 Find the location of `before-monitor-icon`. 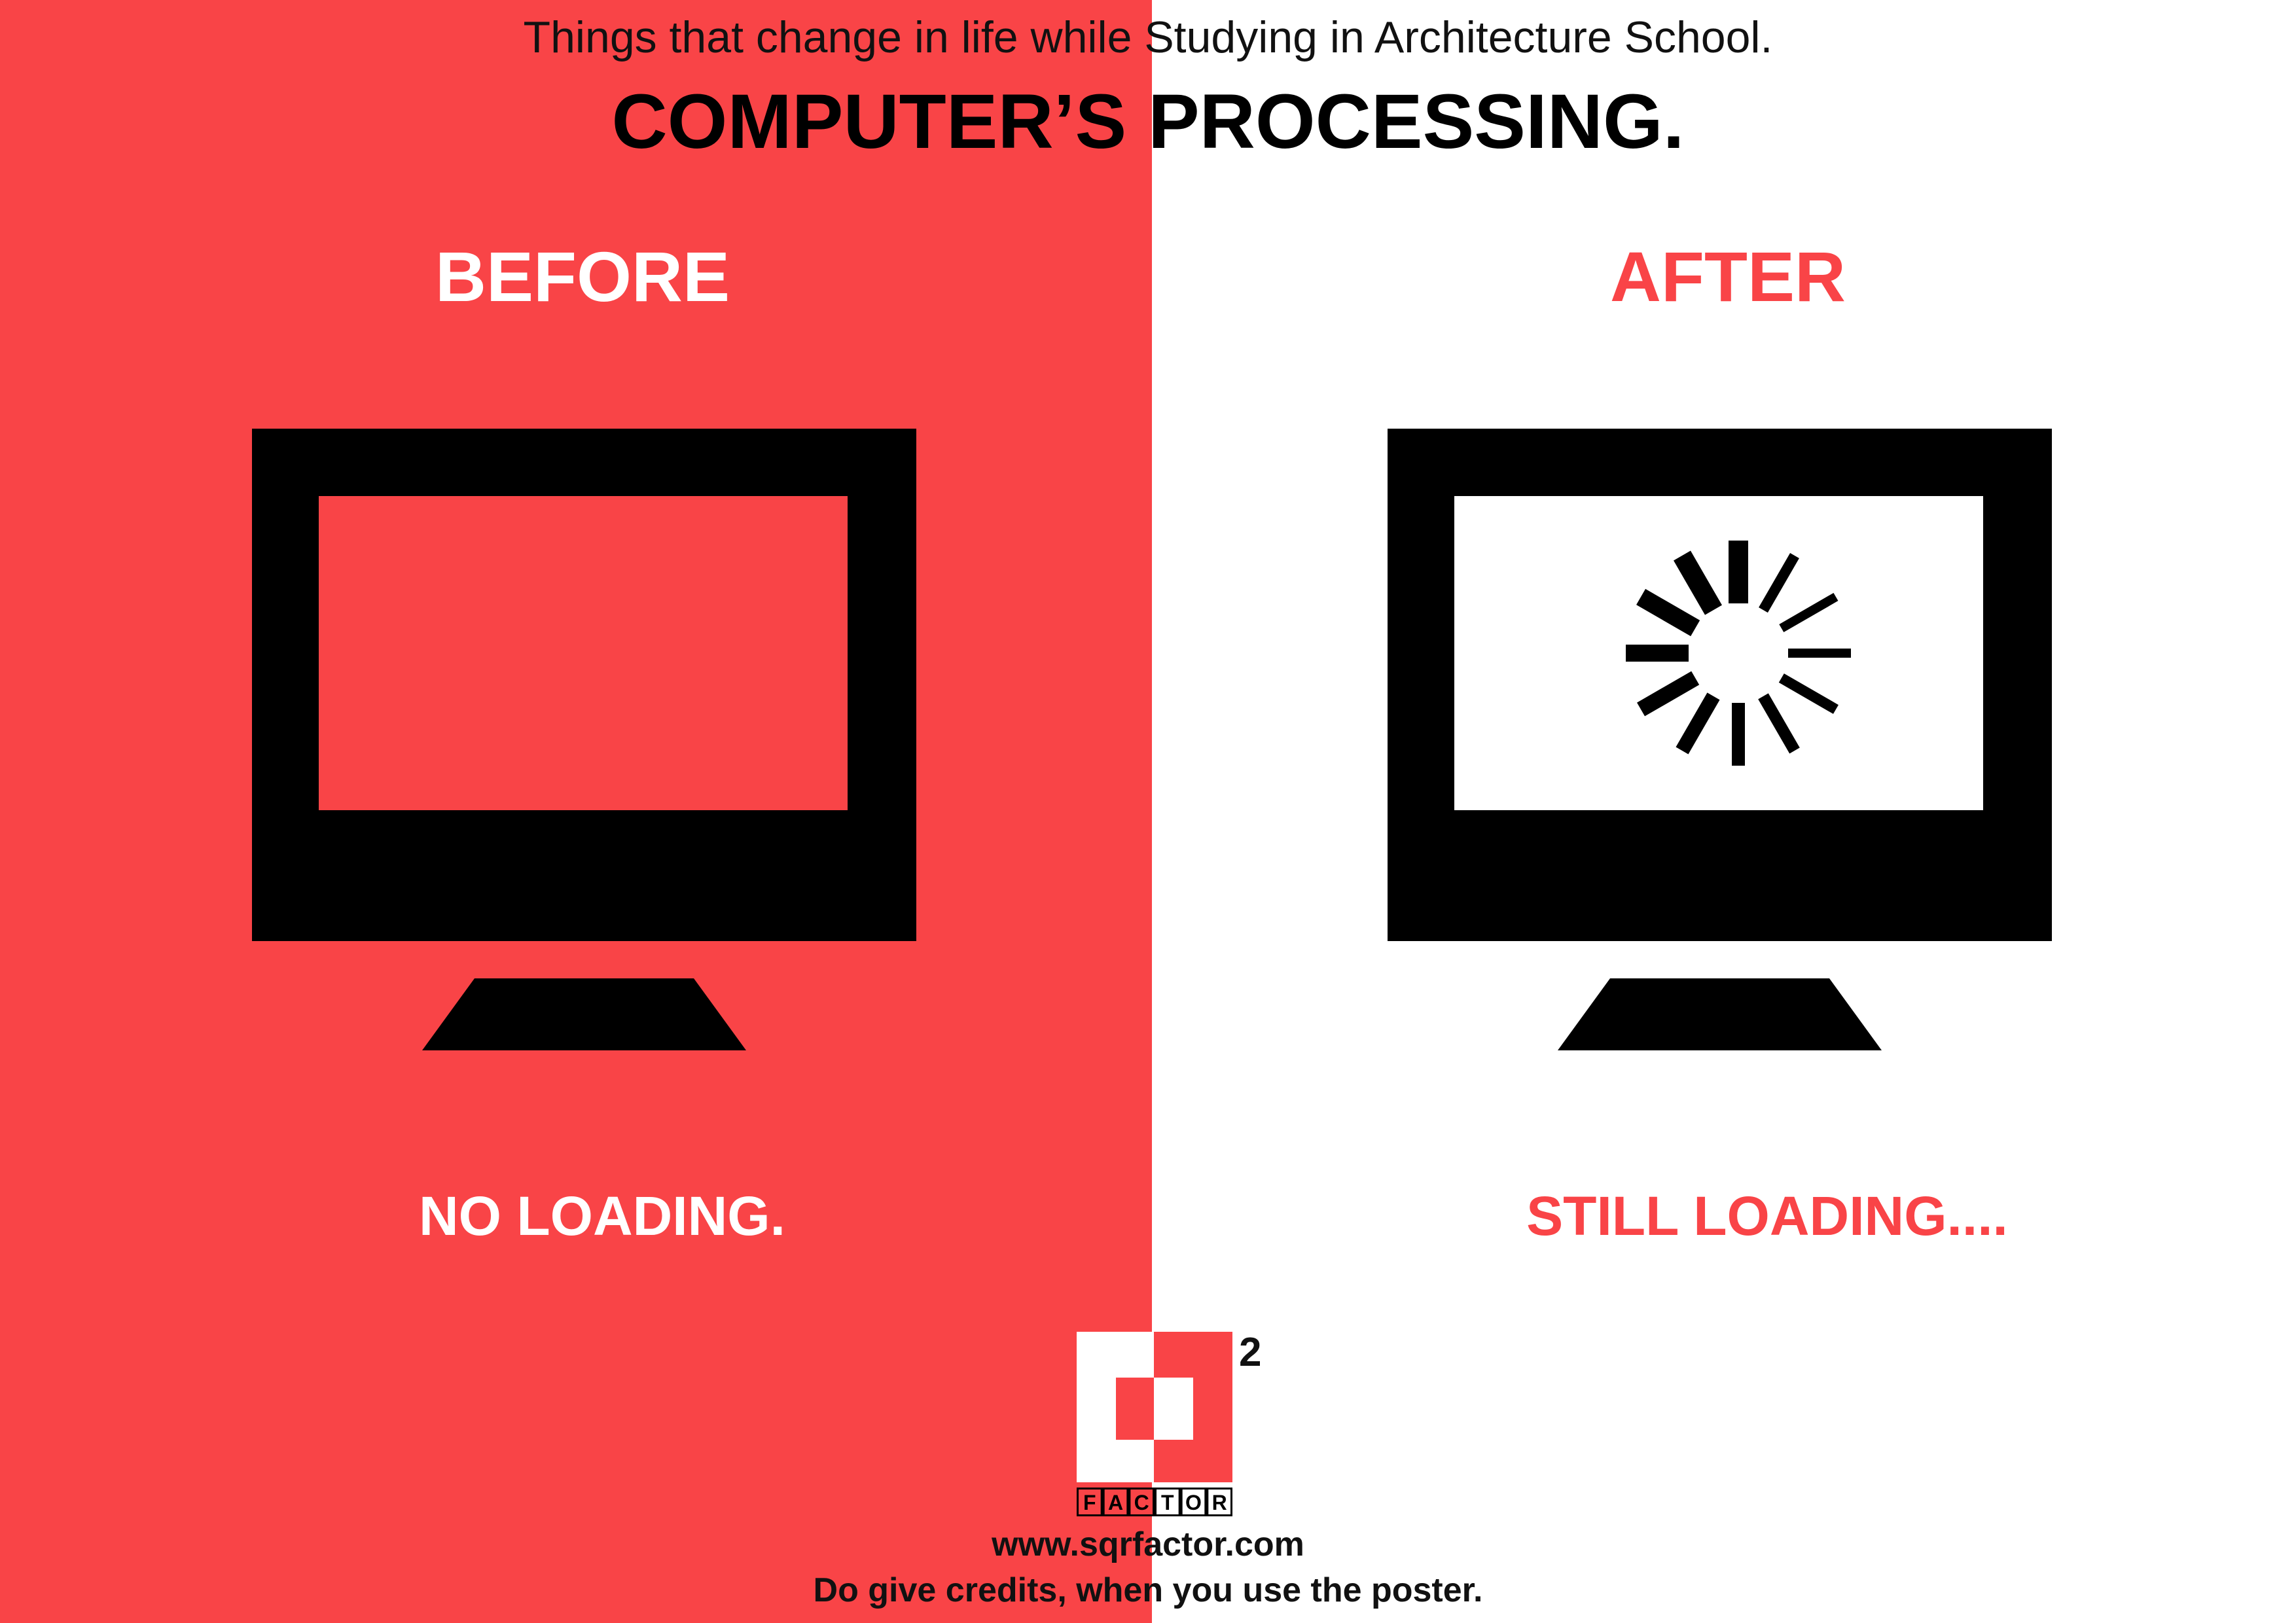

before-monitor-icon is located at coordinates (584, 740).